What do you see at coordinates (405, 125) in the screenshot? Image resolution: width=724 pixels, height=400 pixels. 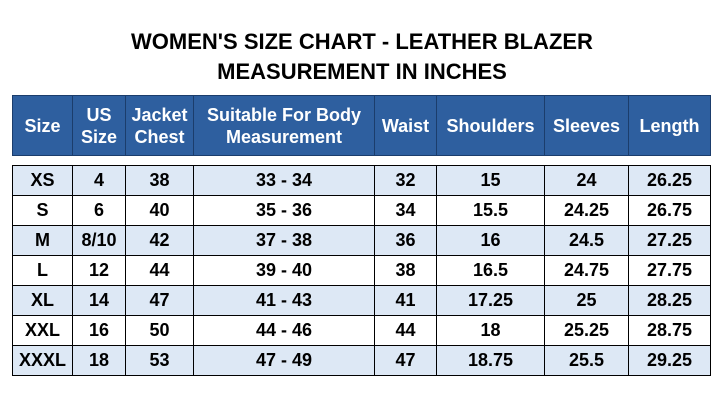 I see `column-header: Waist` at bounding box center [405, 125].